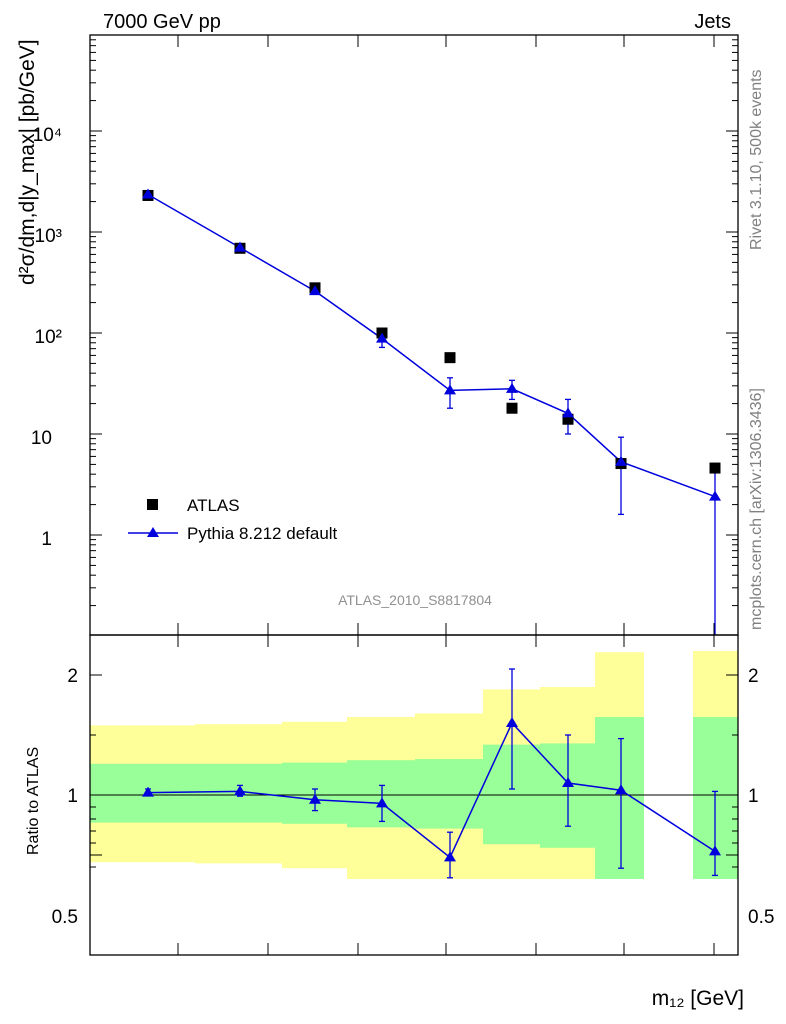 The image size is (786, 1024). What do you see at coordinates (33, 801) in the screenshot?
I see `y-axis-label-ratio: Ratio to ATLAS` at bounding box center [33, 801].